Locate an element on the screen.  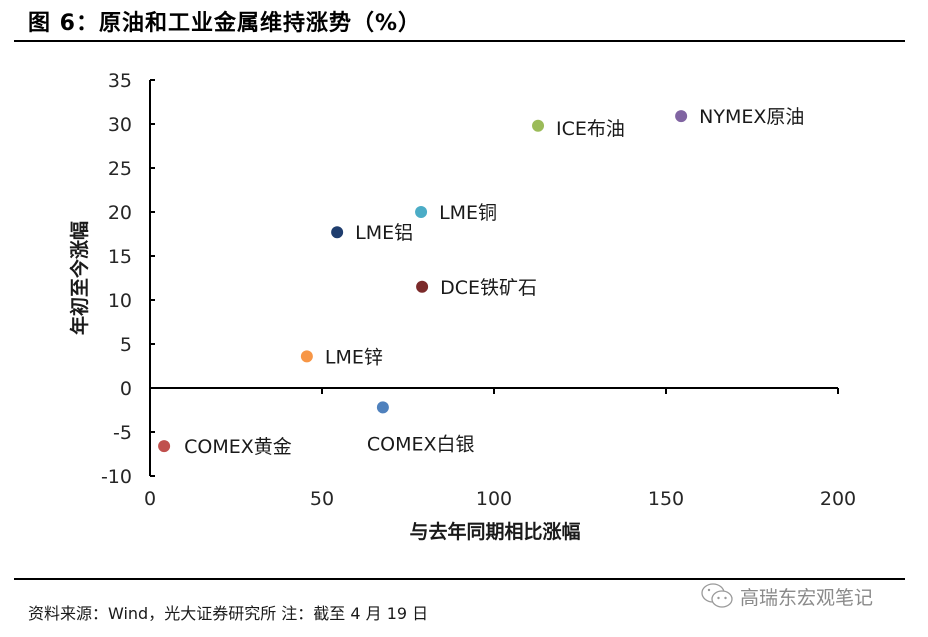
data-point: DCE铁矿石 is located at coordinates (476, 288).